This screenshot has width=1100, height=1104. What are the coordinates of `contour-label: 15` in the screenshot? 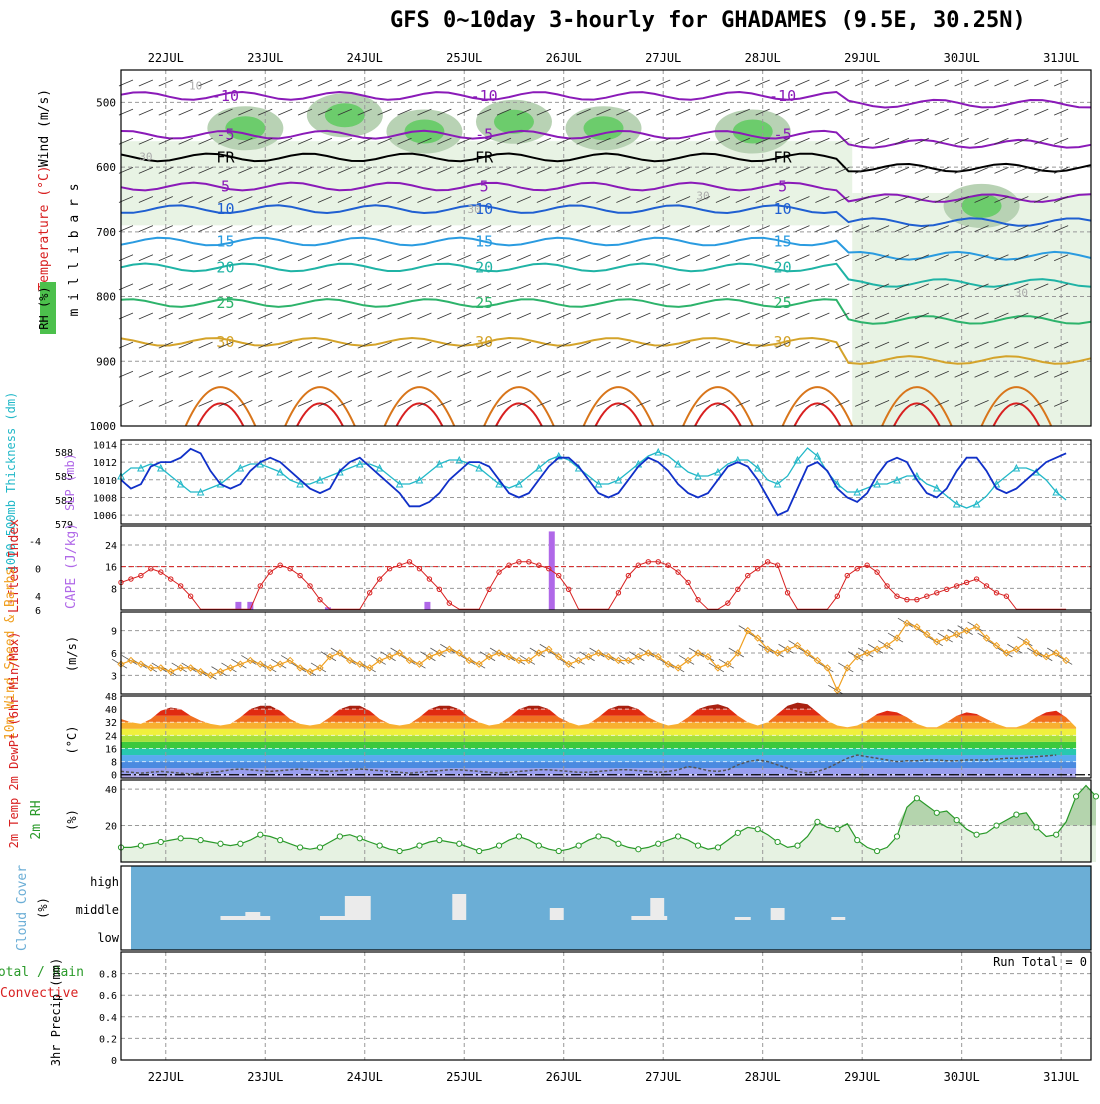 It's located at (225, 242).